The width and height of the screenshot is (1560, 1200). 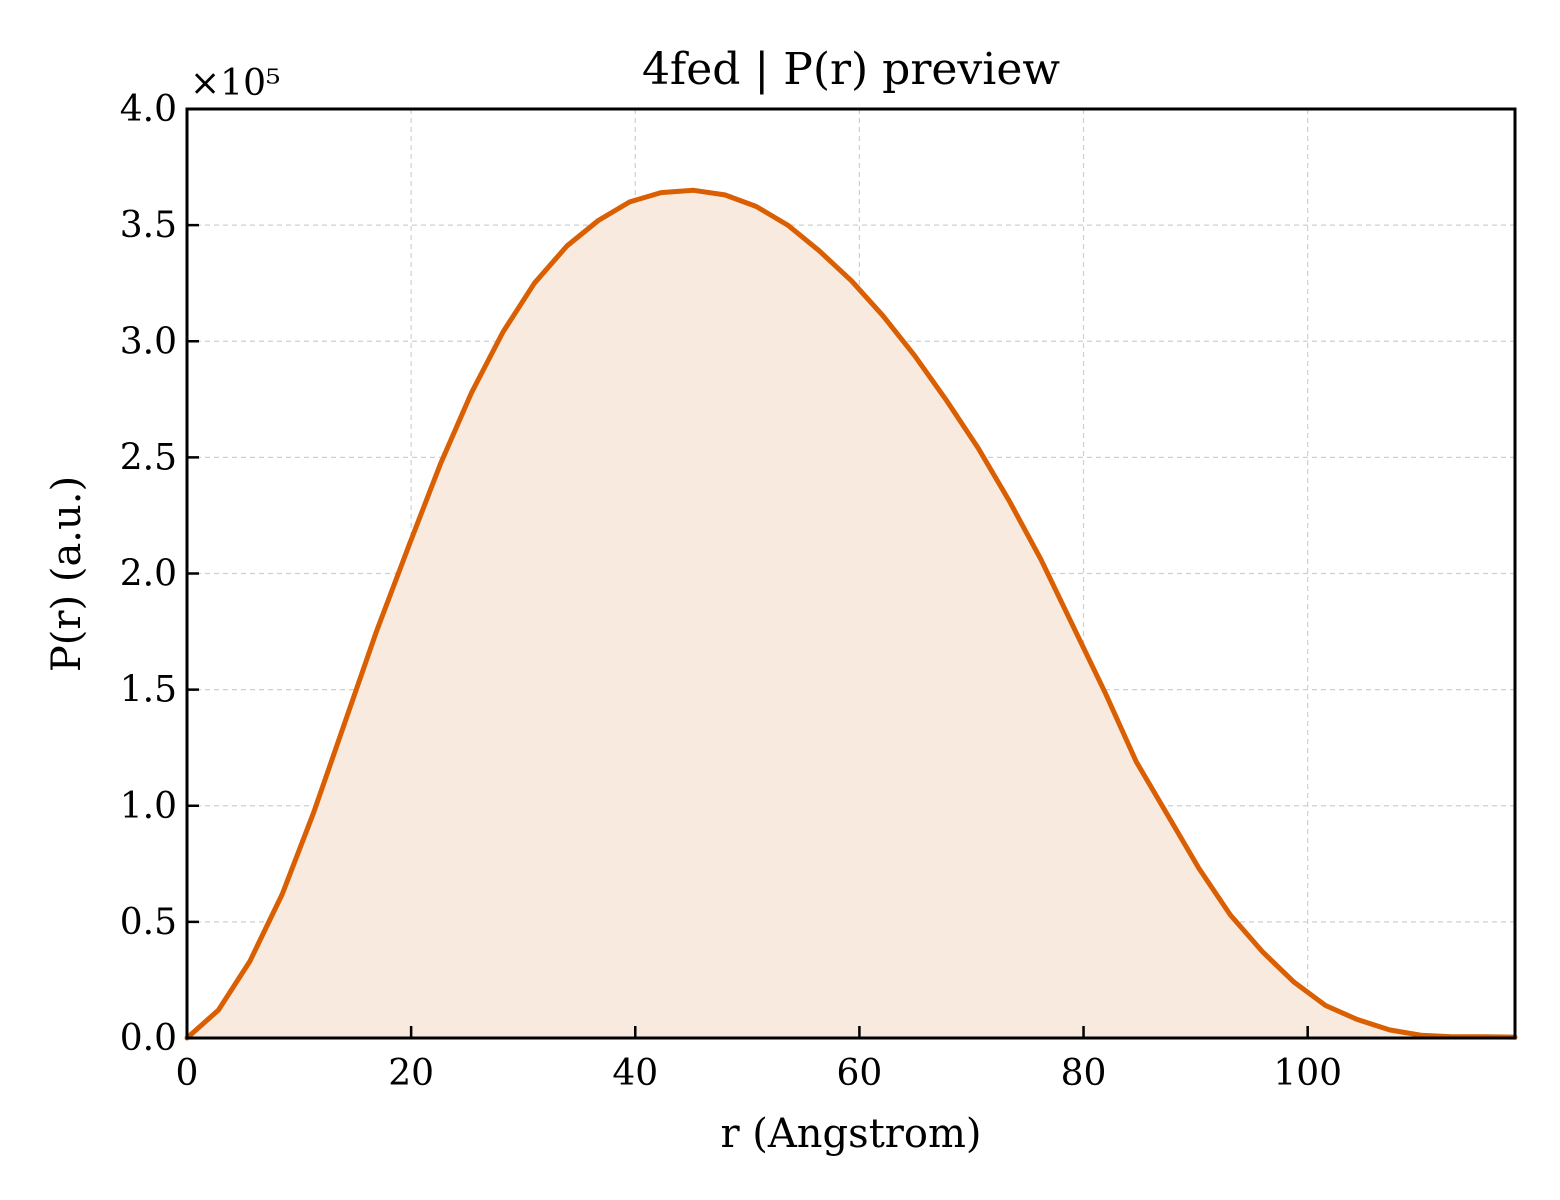 What do you see at coordinates (148, 457) in the screenshot?
I see `y-tick-label: 2.5` at bounding box center [148, 457].